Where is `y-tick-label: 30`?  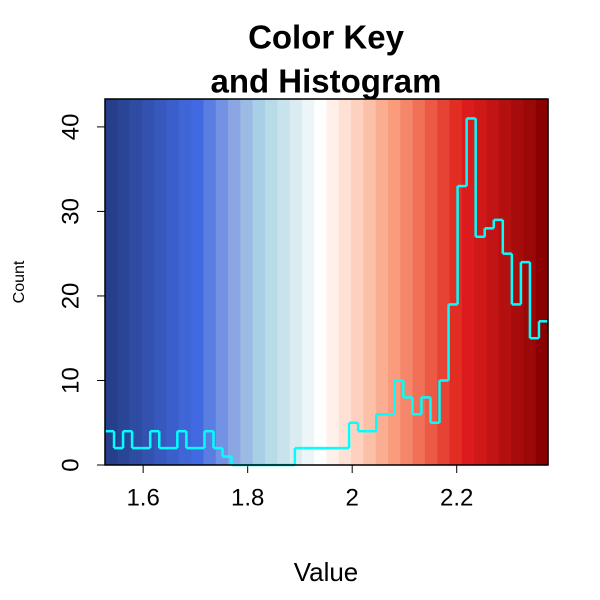 y-tick-label: 30 is located at coordinates (70, 211).